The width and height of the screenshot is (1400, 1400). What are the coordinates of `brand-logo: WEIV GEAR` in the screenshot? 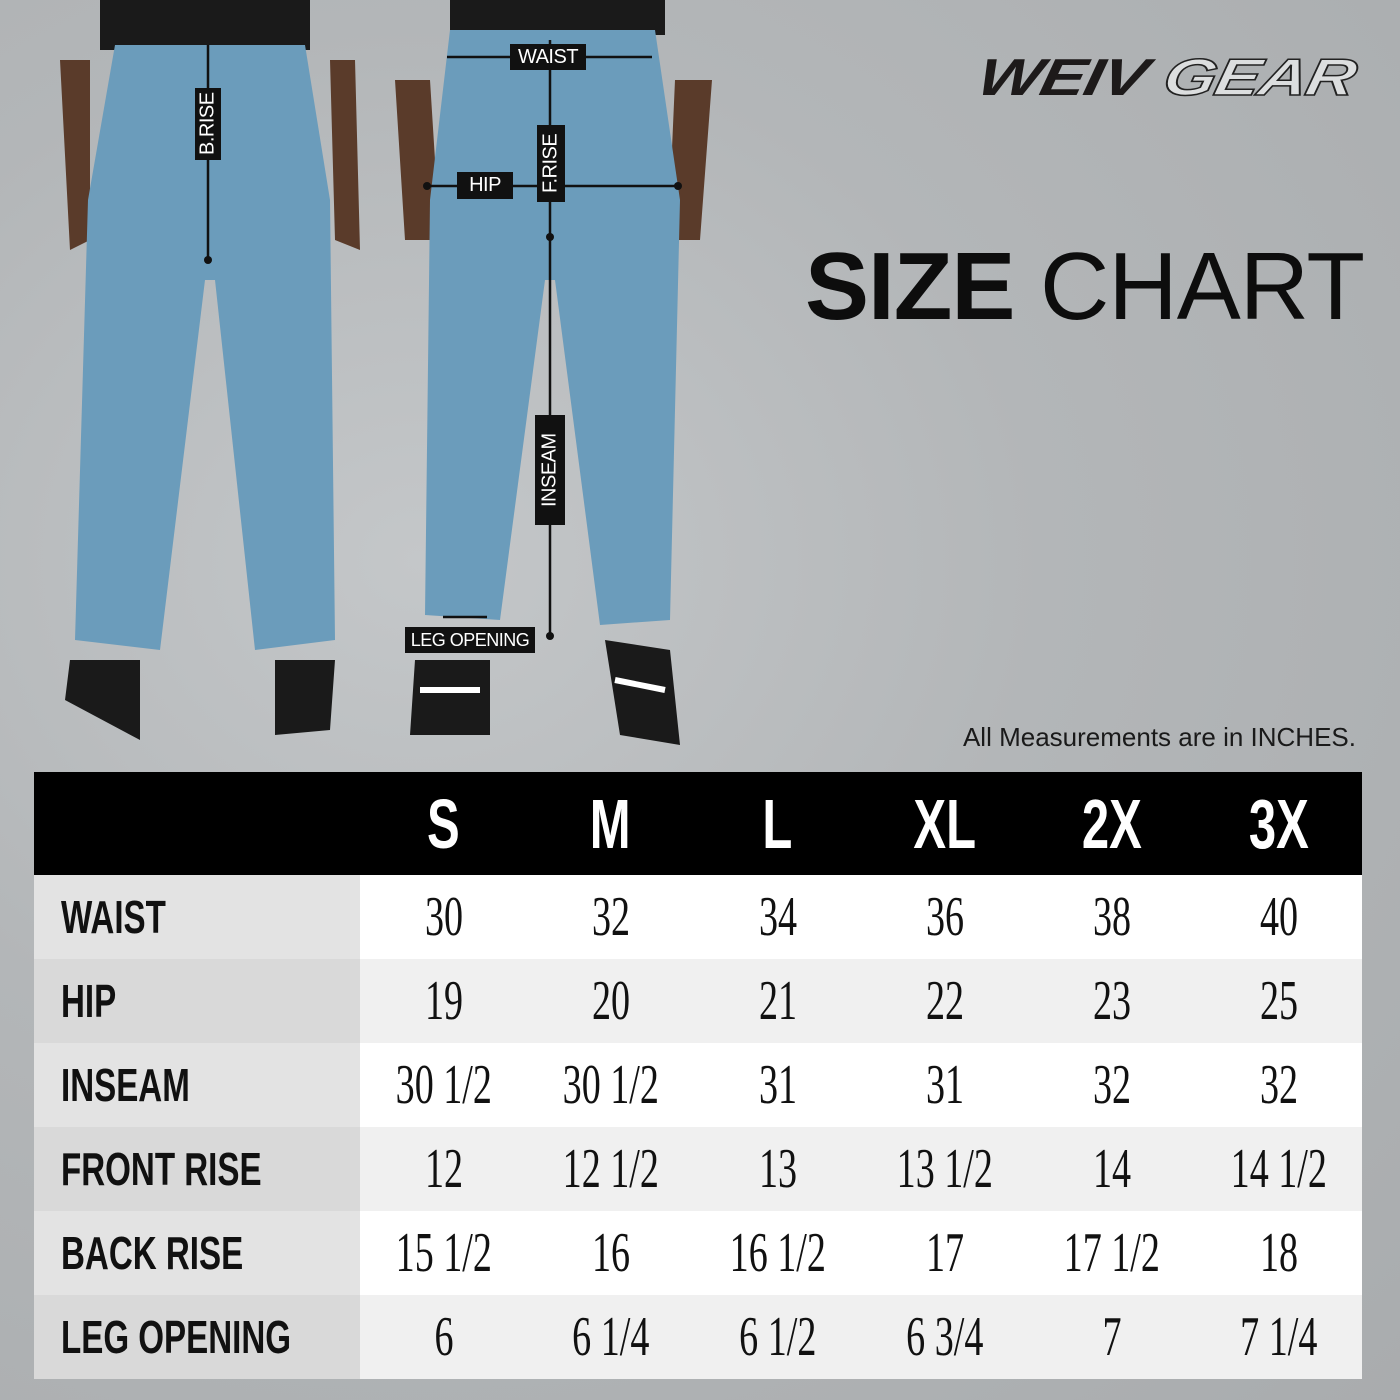 It's located at (1166, 78).